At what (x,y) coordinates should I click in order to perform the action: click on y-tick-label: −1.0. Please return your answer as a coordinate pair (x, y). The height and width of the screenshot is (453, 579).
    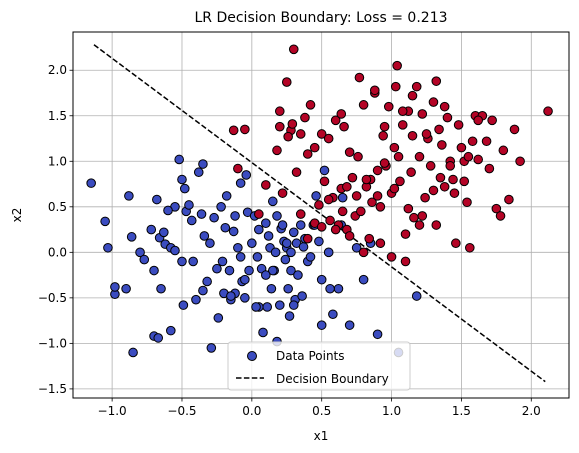
    Looking at the image, I should click on (52, 343).